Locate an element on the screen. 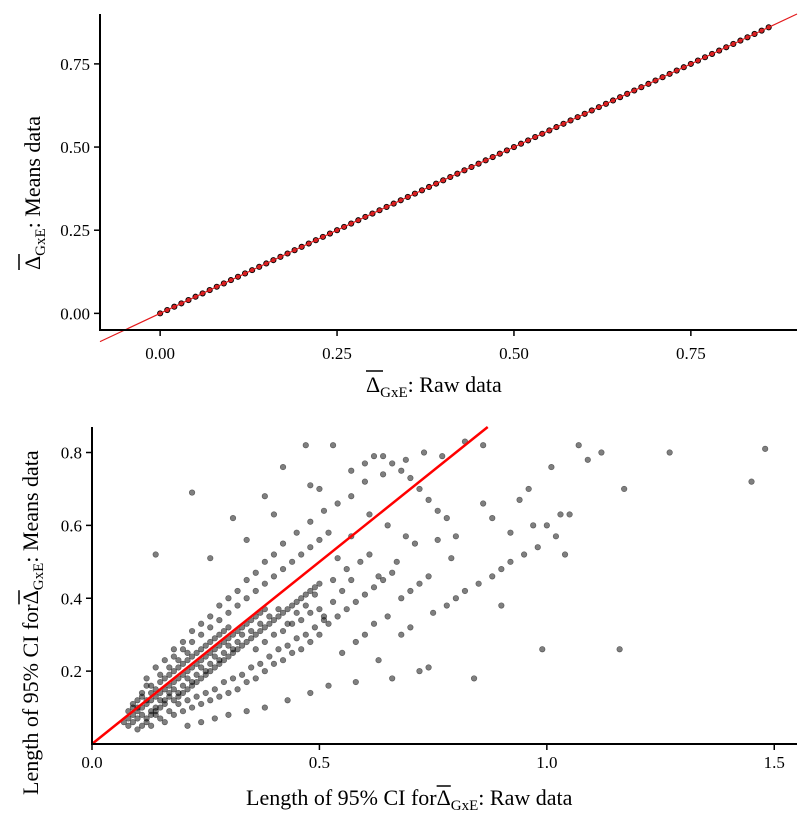 This screenshot has width=812, height=827. bottom-x-title-symbol: Δ is located at coordinates (444, 797).